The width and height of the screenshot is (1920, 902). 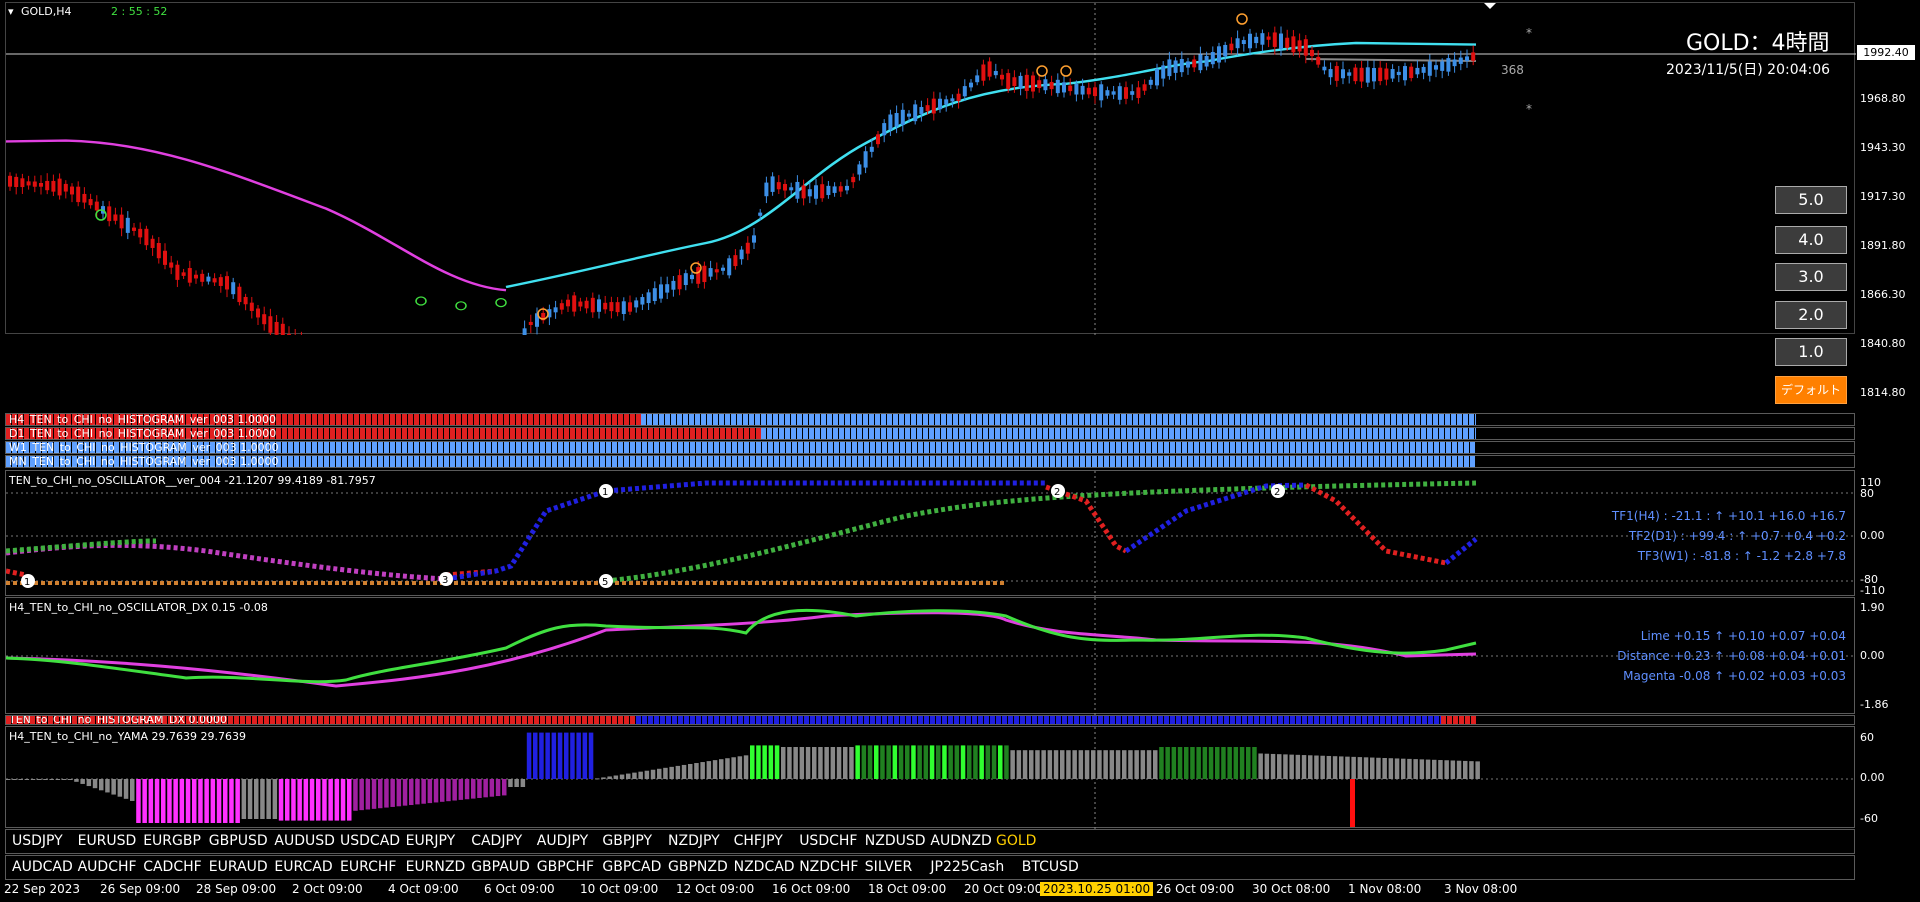 I want to click on symbol-cadchf: CADCHF, so click(x=172, y=867).